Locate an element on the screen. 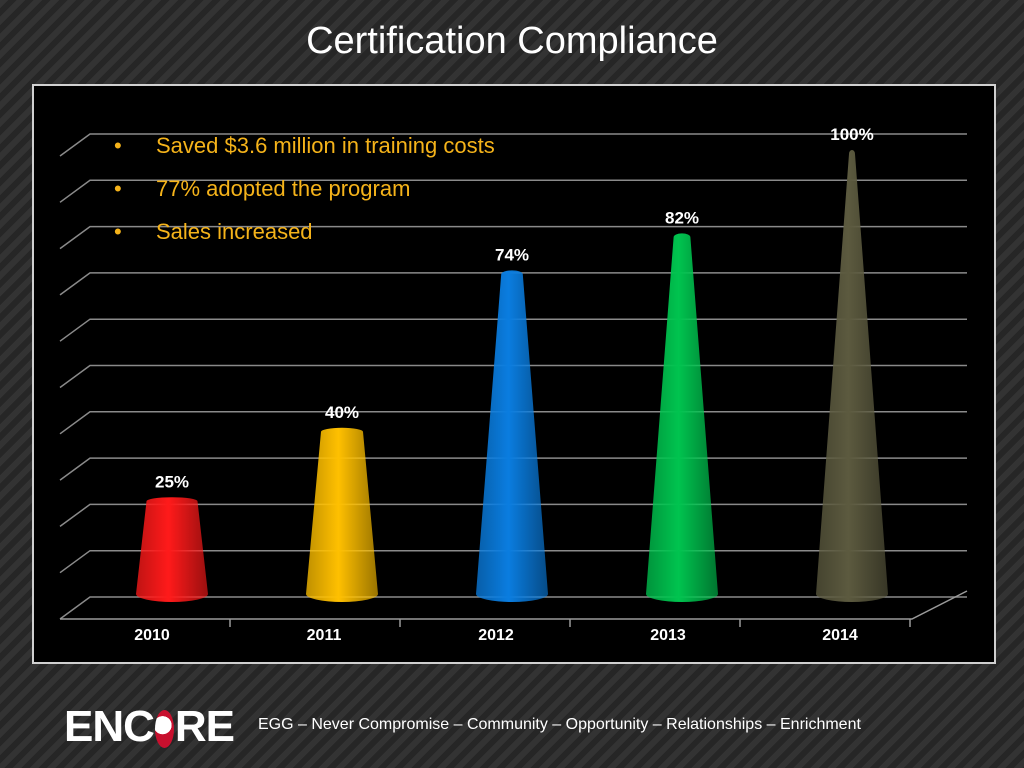 The width and height of the screenshot is (1024, 768). slide-title: Certification Compliance is located at coordinates (512, 41).